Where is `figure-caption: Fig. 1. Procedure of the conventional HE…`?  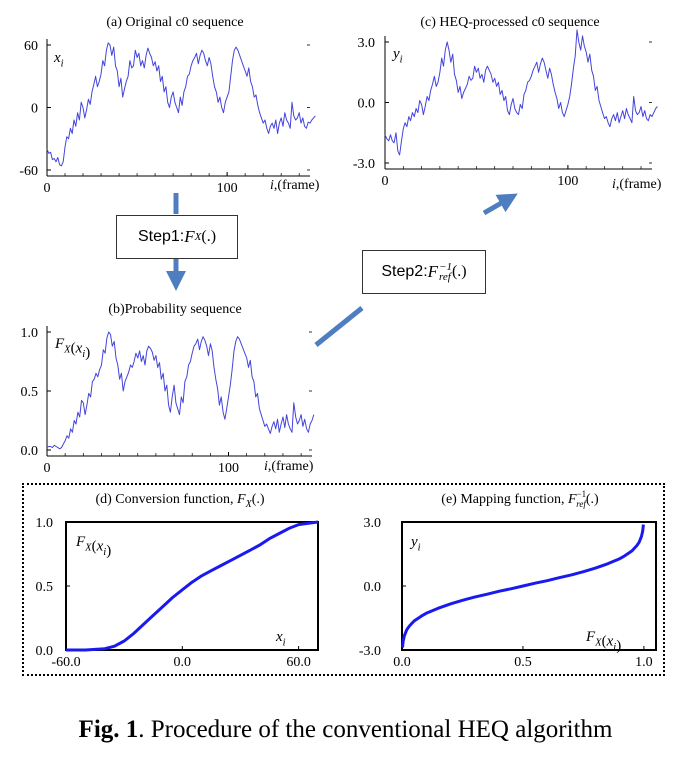 figure-caption: Fig. 1. Procedure of the conventional HE… is located at coordinates (345, 730).